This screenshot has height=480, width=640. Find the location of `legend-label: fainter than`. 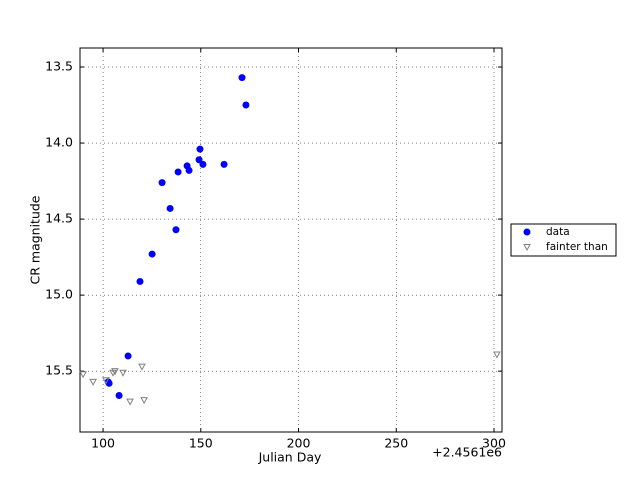

legend-label: fainter than is located at coordinates (577, 247).